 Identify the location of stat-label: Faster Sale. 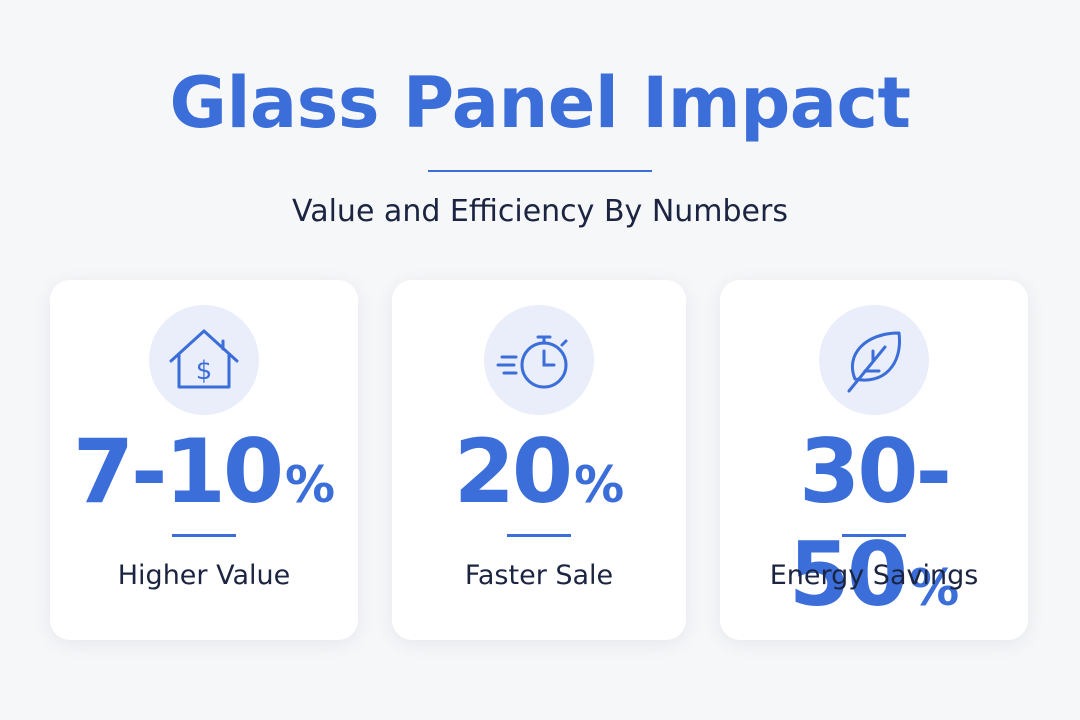
(539, 575).